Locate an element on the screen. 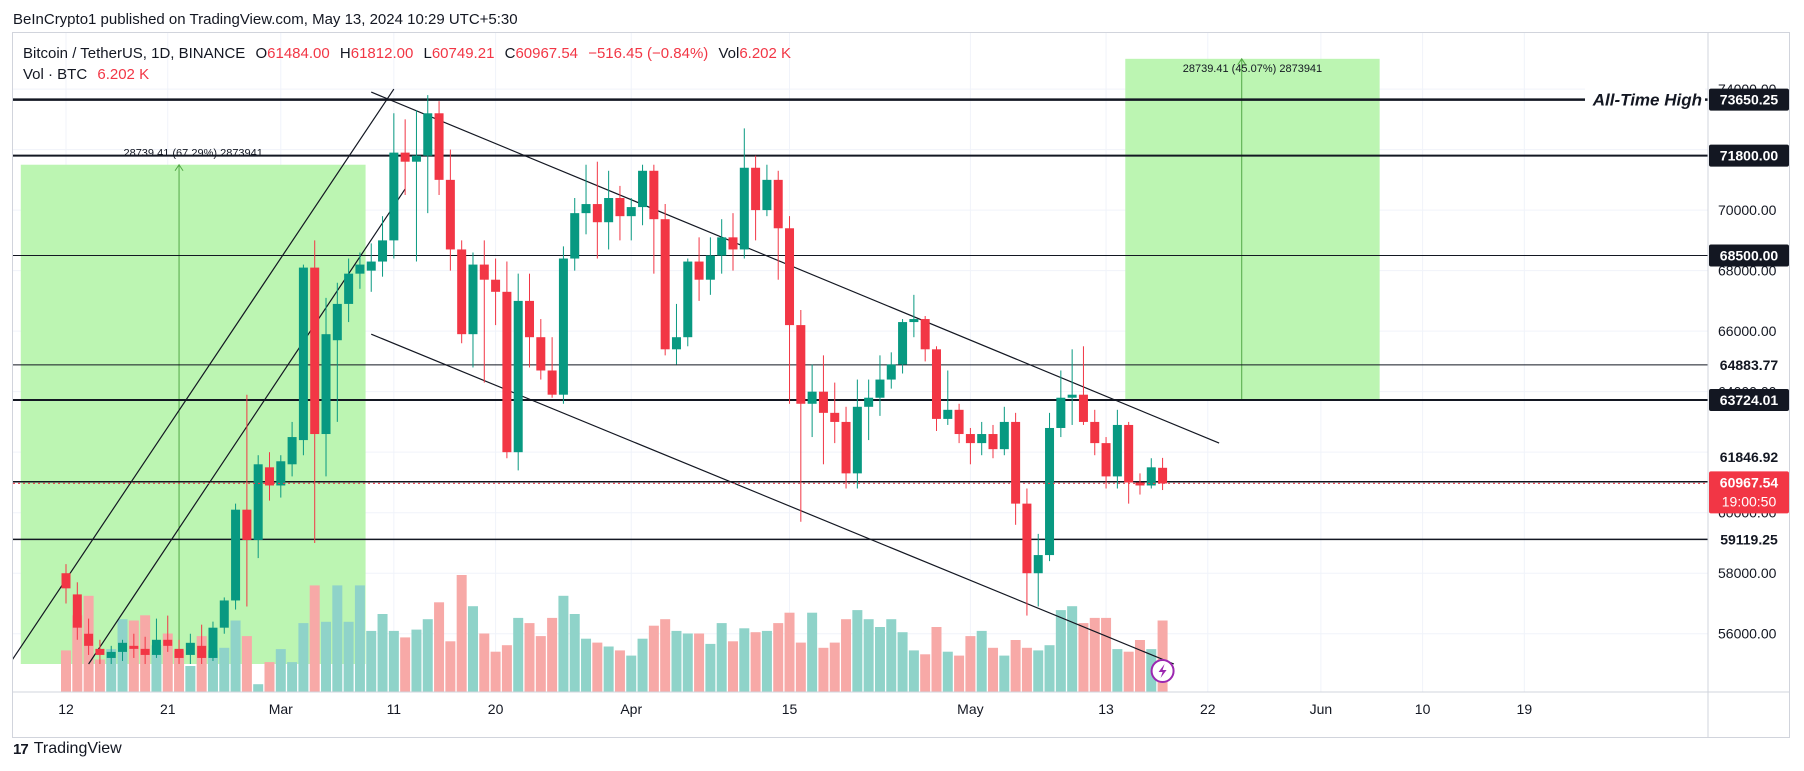  tradingview-brand: TradingView is located at coordinates (77, 748).